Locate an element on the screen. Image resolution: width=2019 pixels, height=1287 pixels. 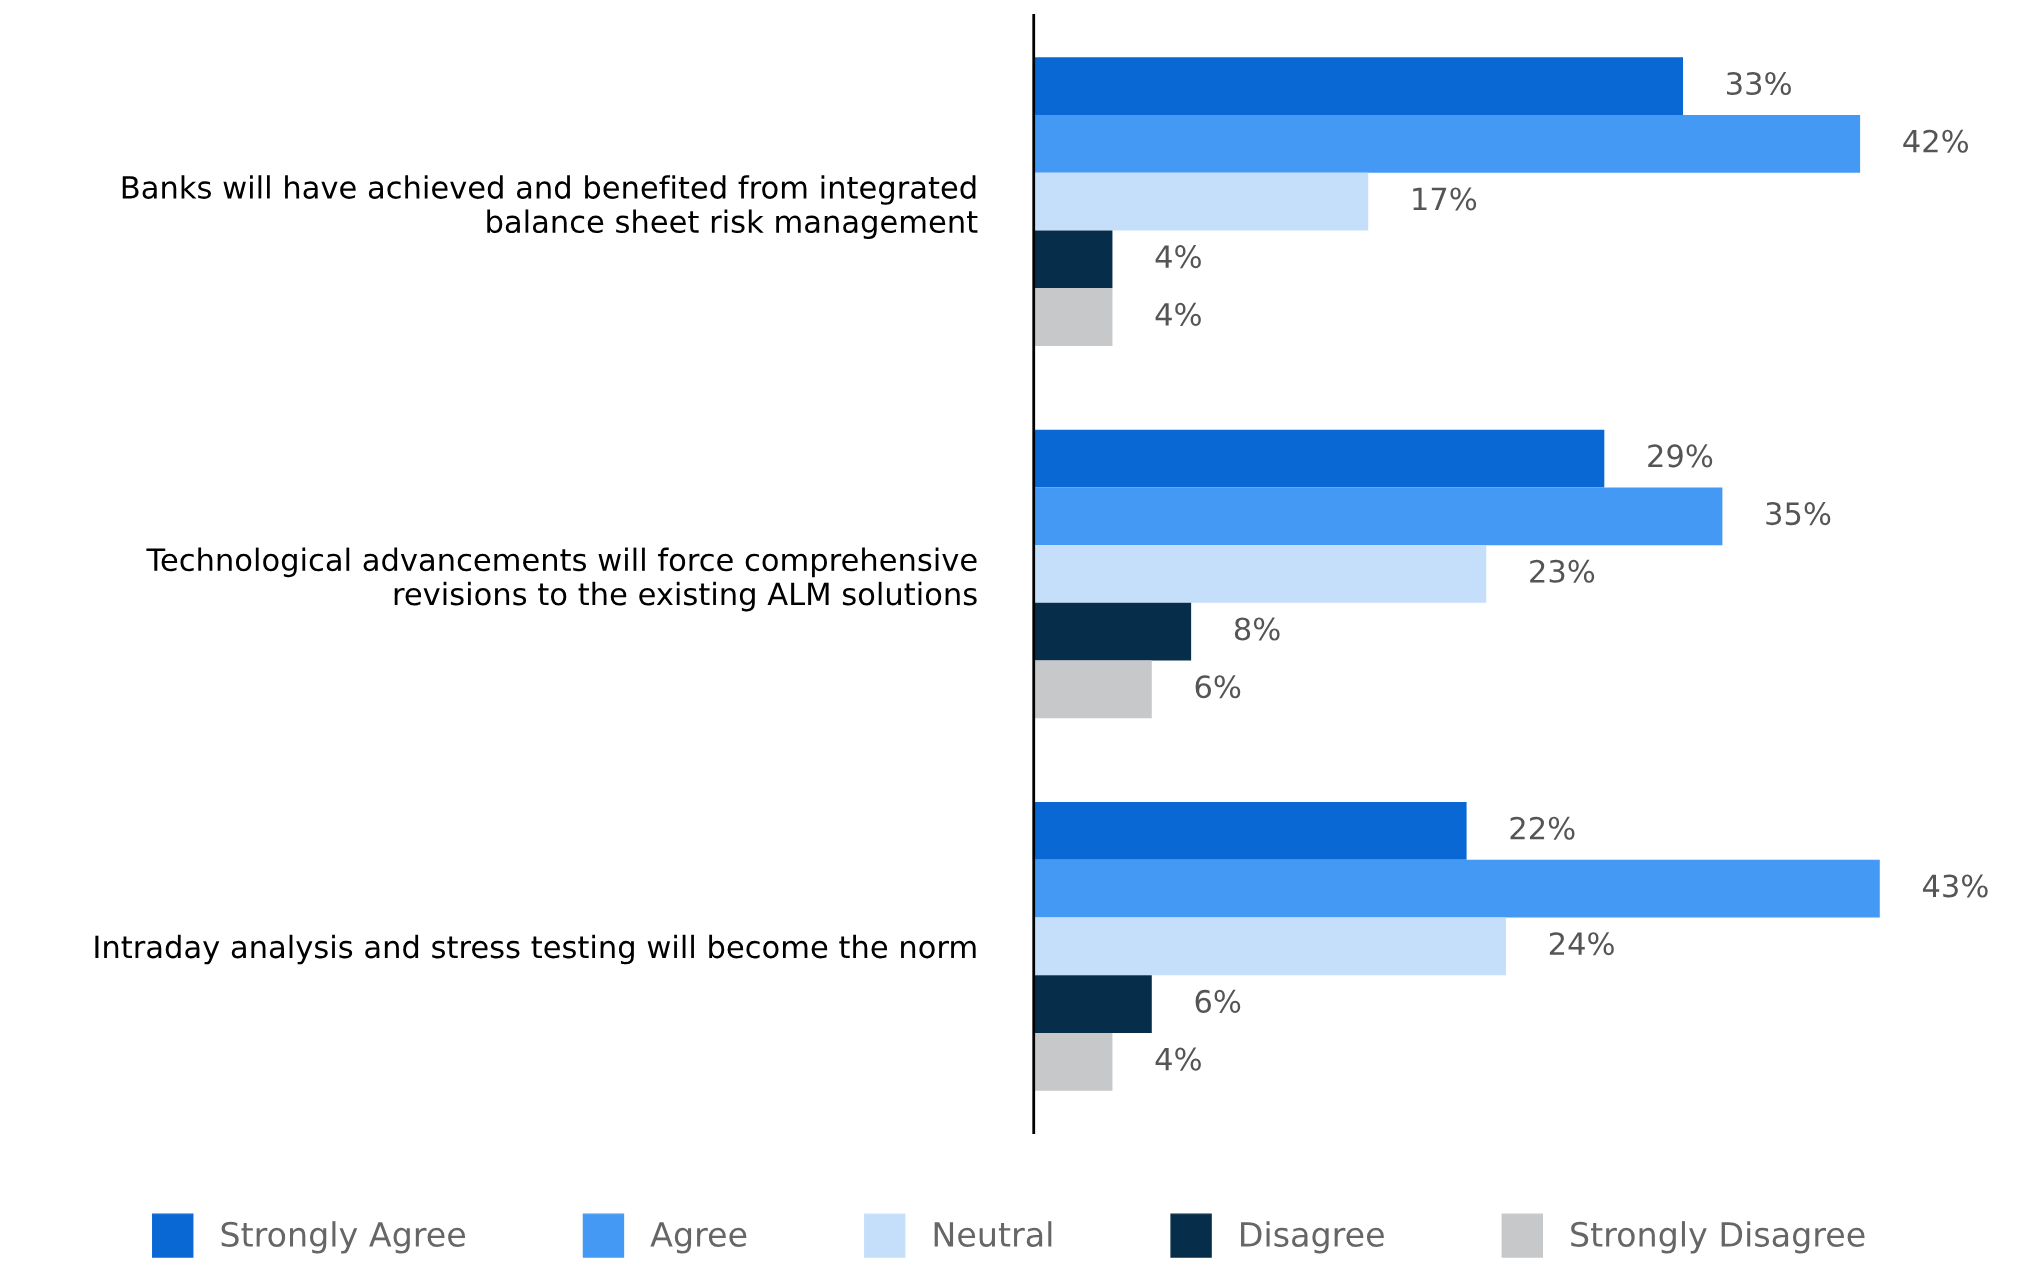
data-label: 35% is located at coordinates (1798, 514).